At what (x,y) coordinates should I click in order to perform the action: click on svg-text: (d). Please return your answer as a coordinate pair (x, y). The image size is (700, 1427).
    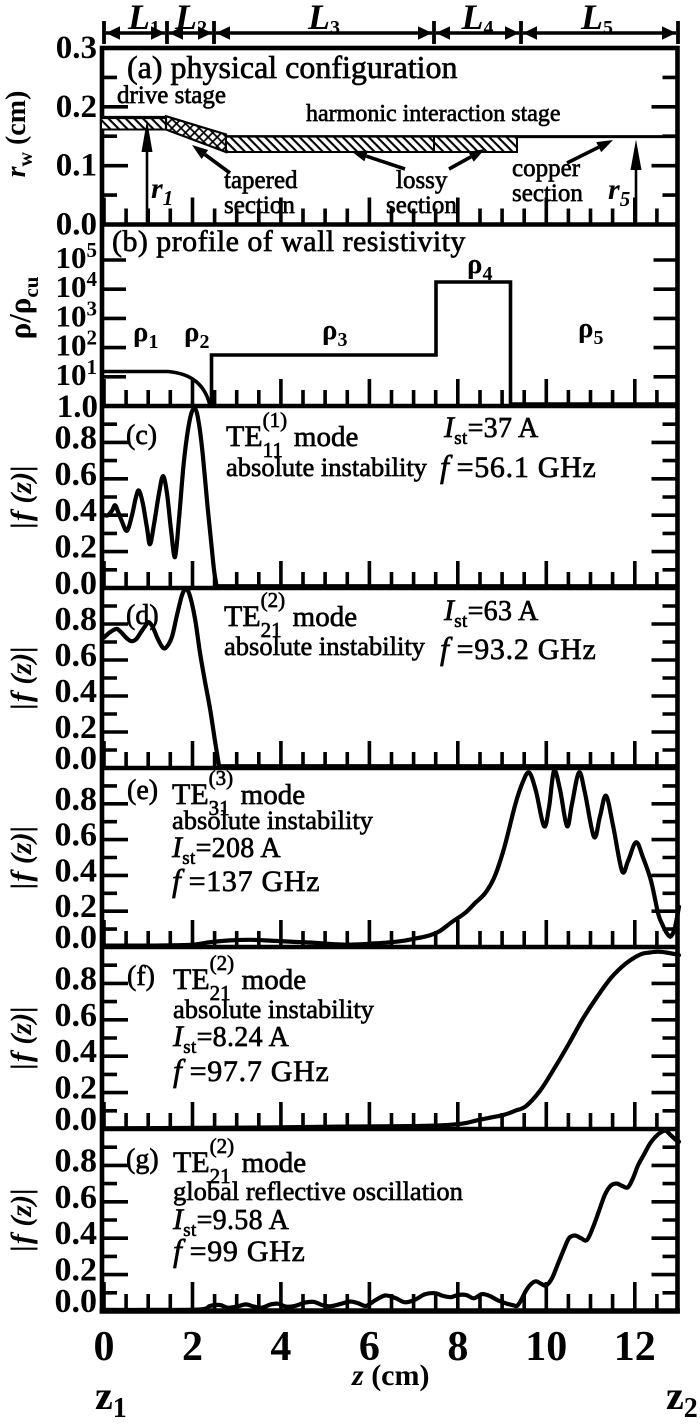
    Looking at the image, I should click on (142, 615).